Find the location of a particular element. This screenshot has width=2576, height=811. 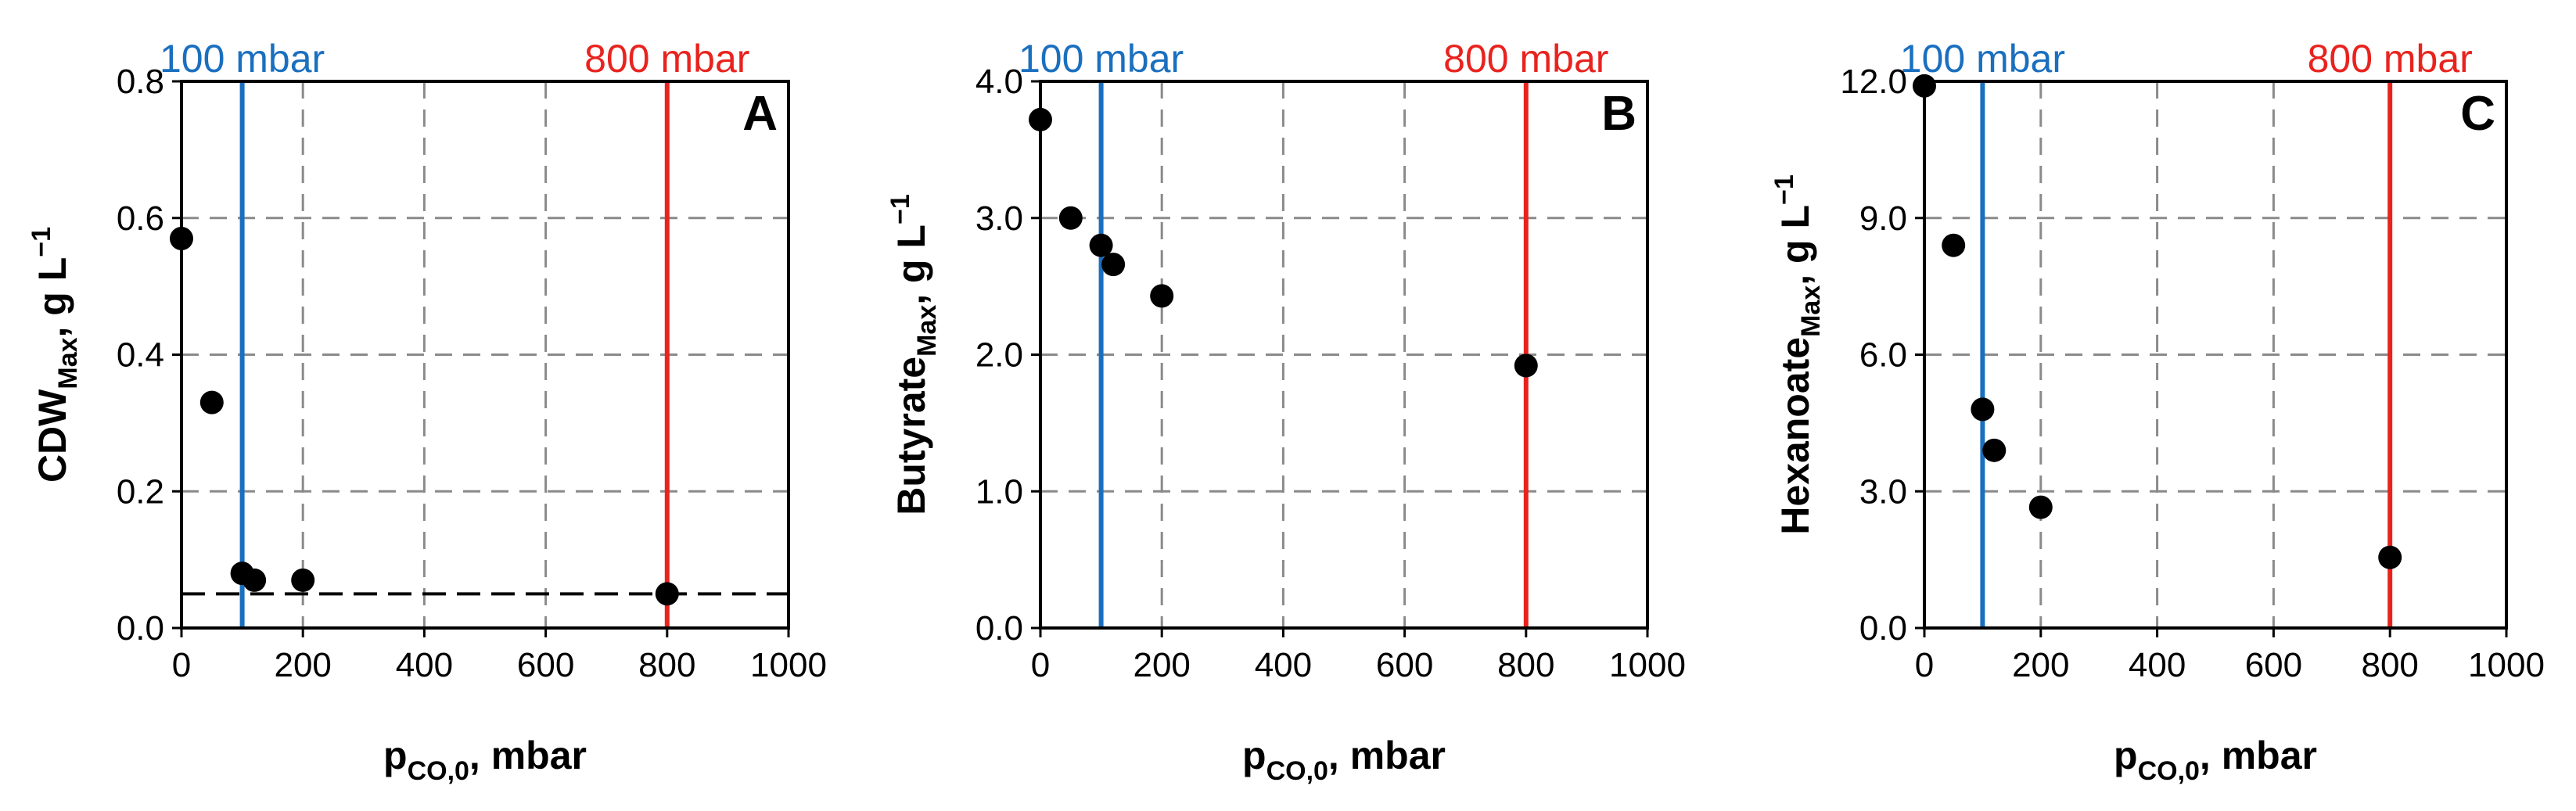

y-tick-label: 0.4 is located at coordinates (140, 356).